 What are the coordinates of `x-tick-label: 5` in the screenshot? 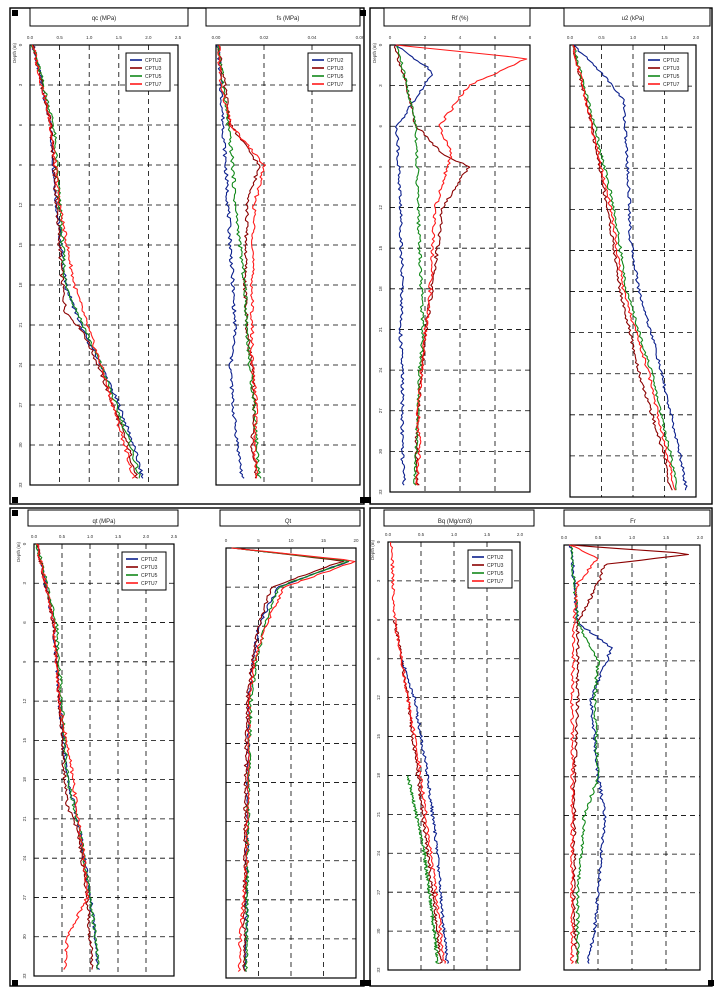 It's located at (258, 540).